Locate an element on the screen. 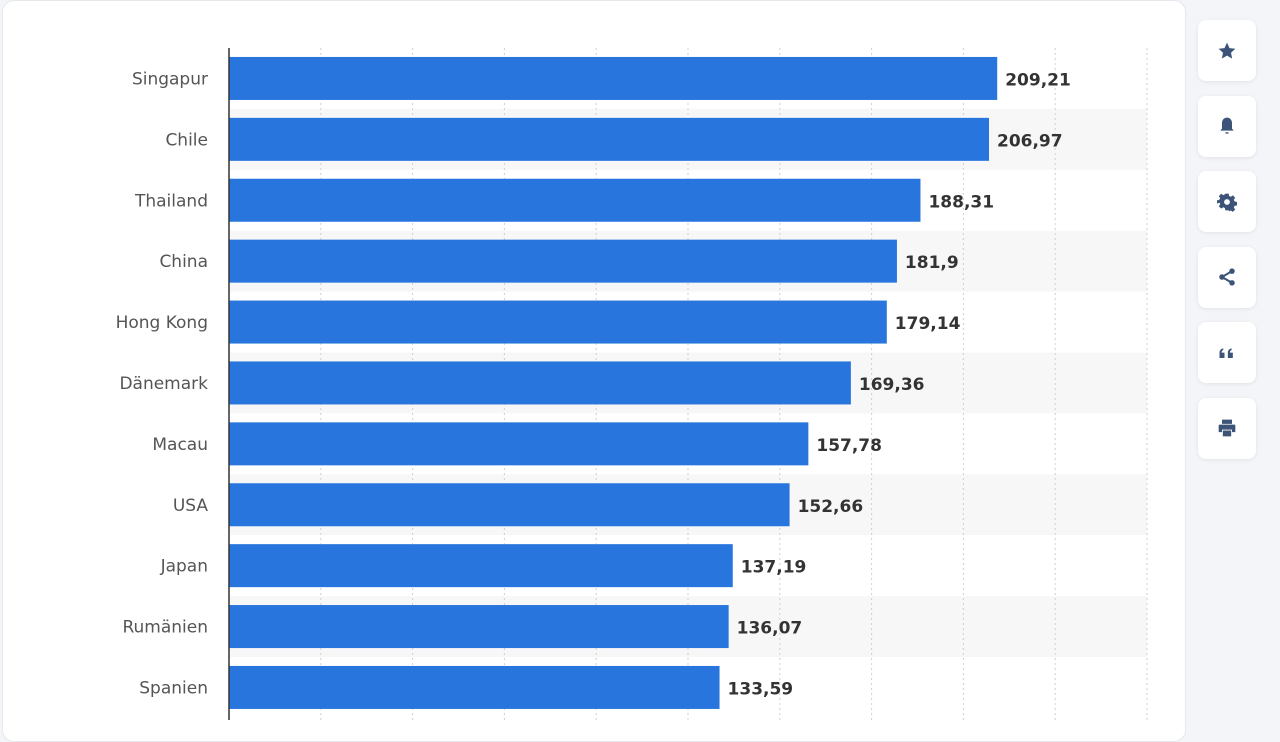 The width and height of the screenshot is (1280, 742). action-sidebar is located at coordinates (1227, 247).